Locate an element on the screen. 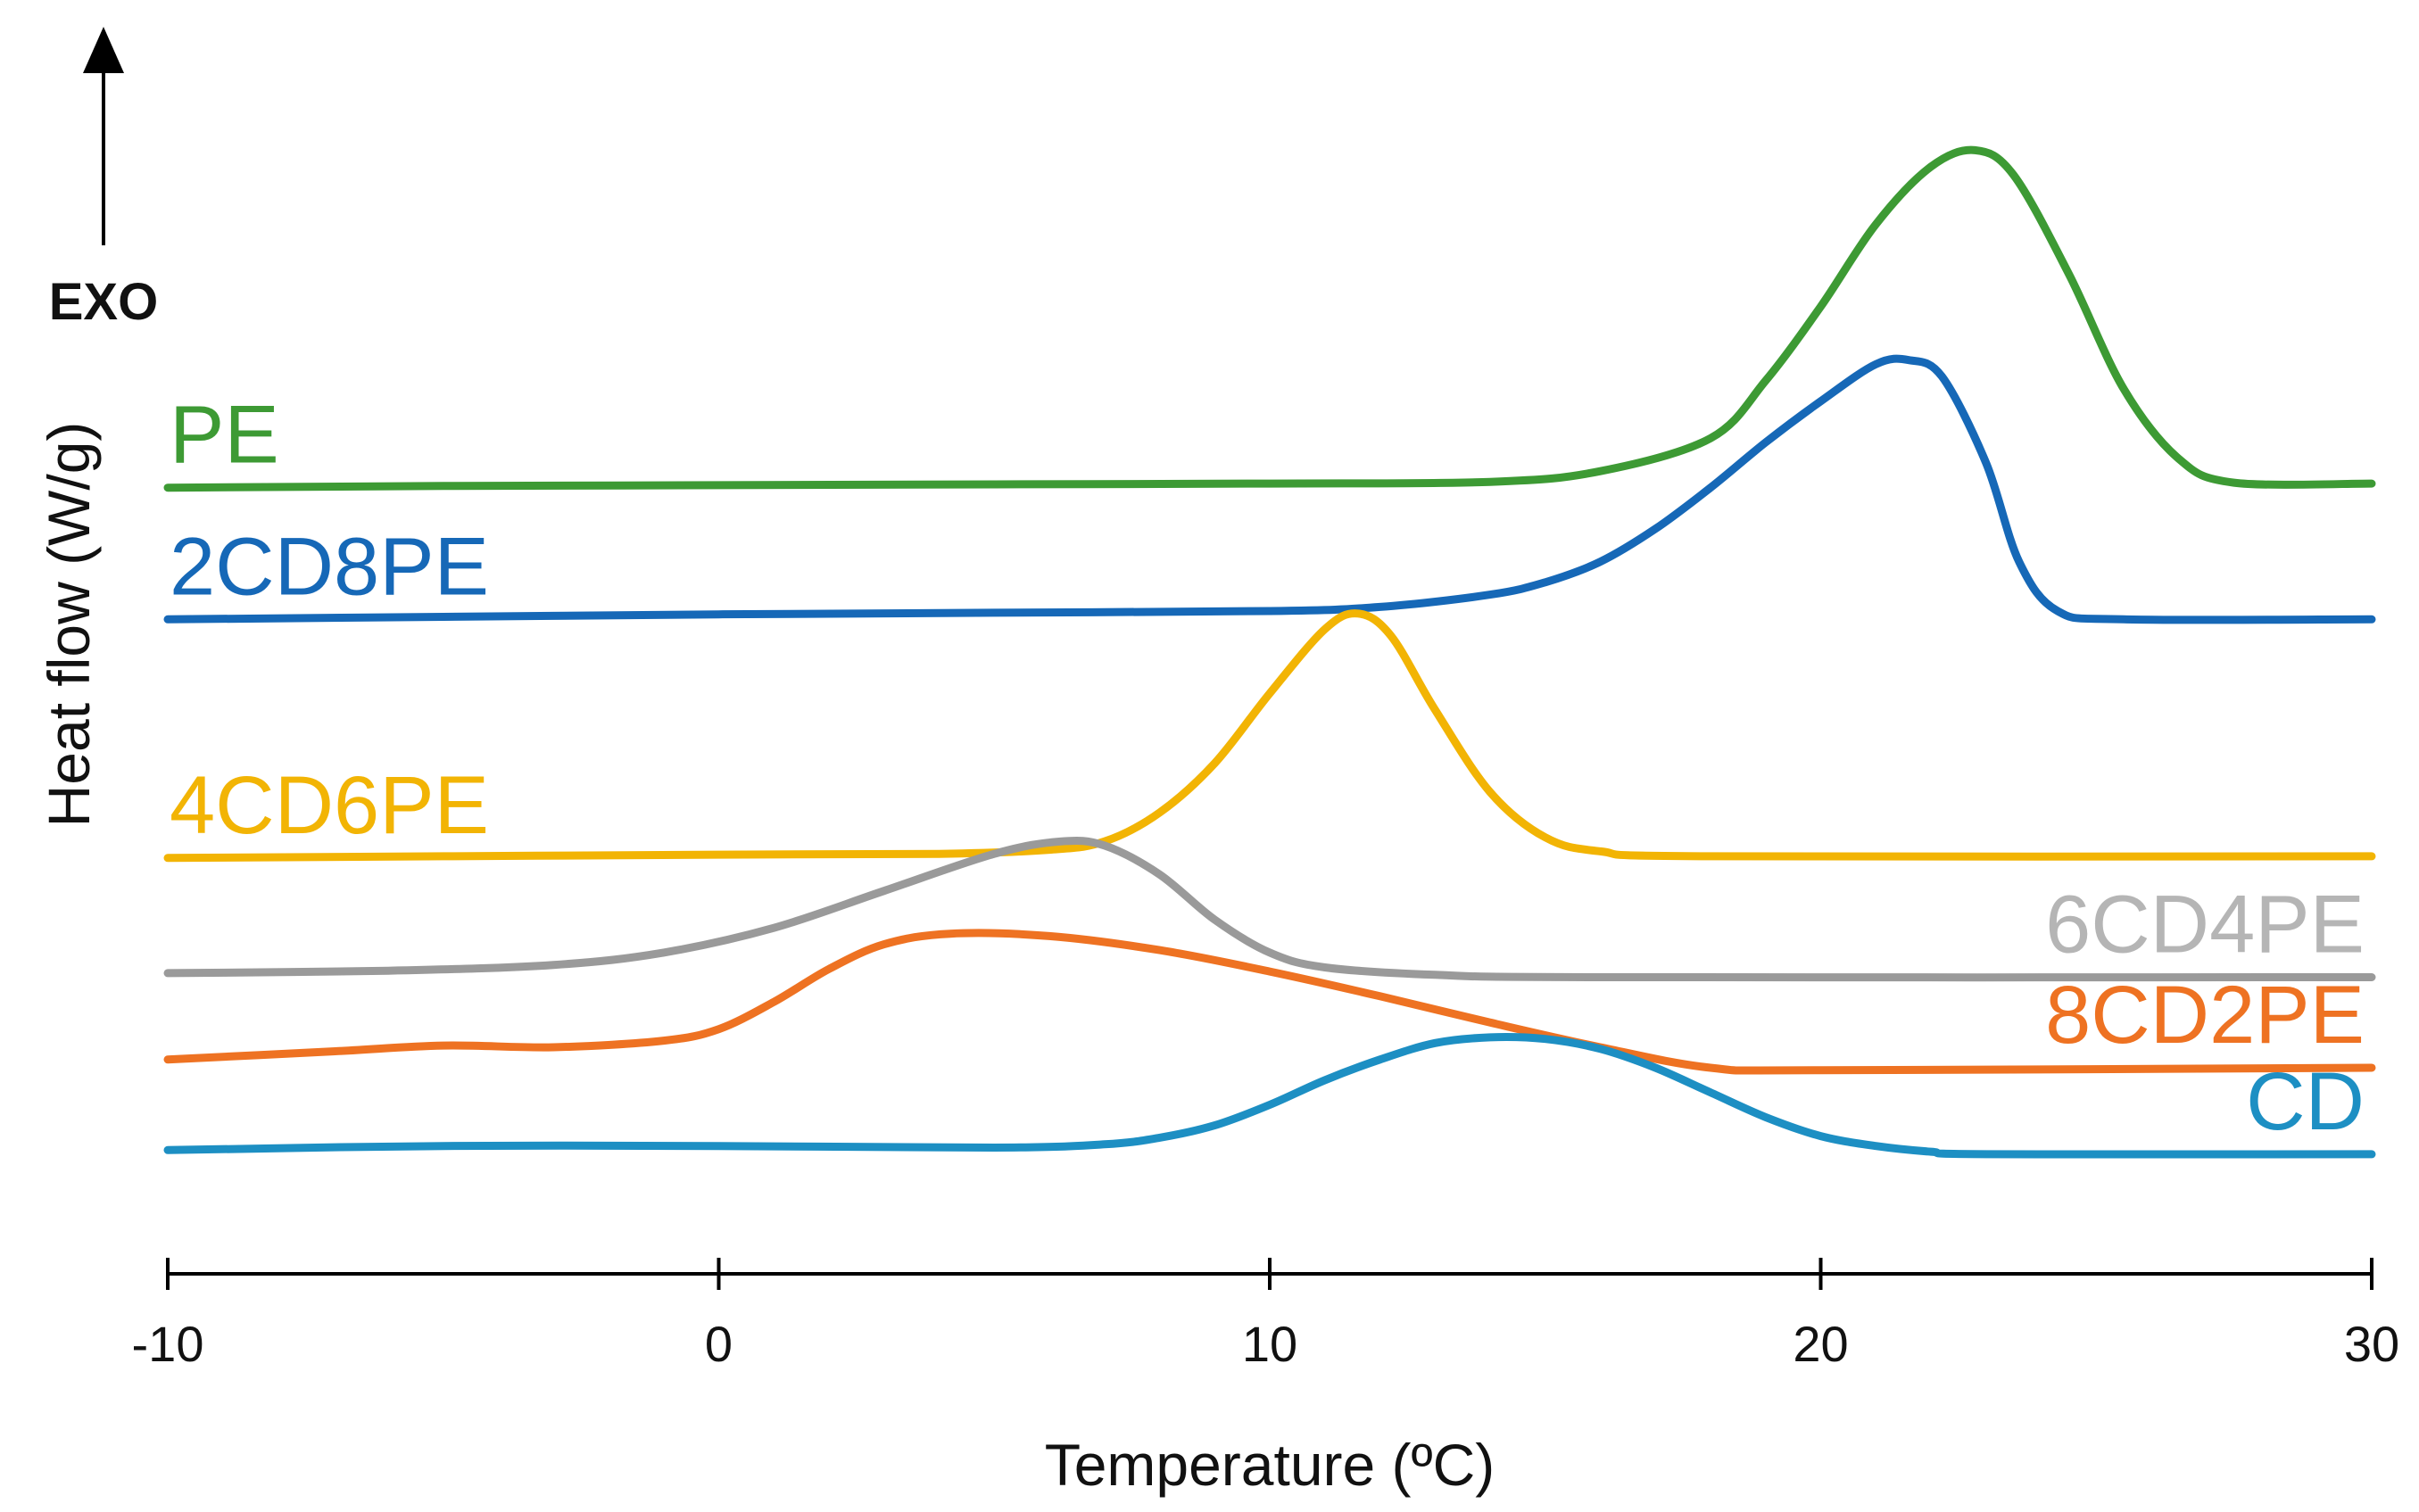 The height and width of the screenshot is (1512, 2419). x-ticks: -10 0 10 20 30 is located at coordinates (1265, 1315).